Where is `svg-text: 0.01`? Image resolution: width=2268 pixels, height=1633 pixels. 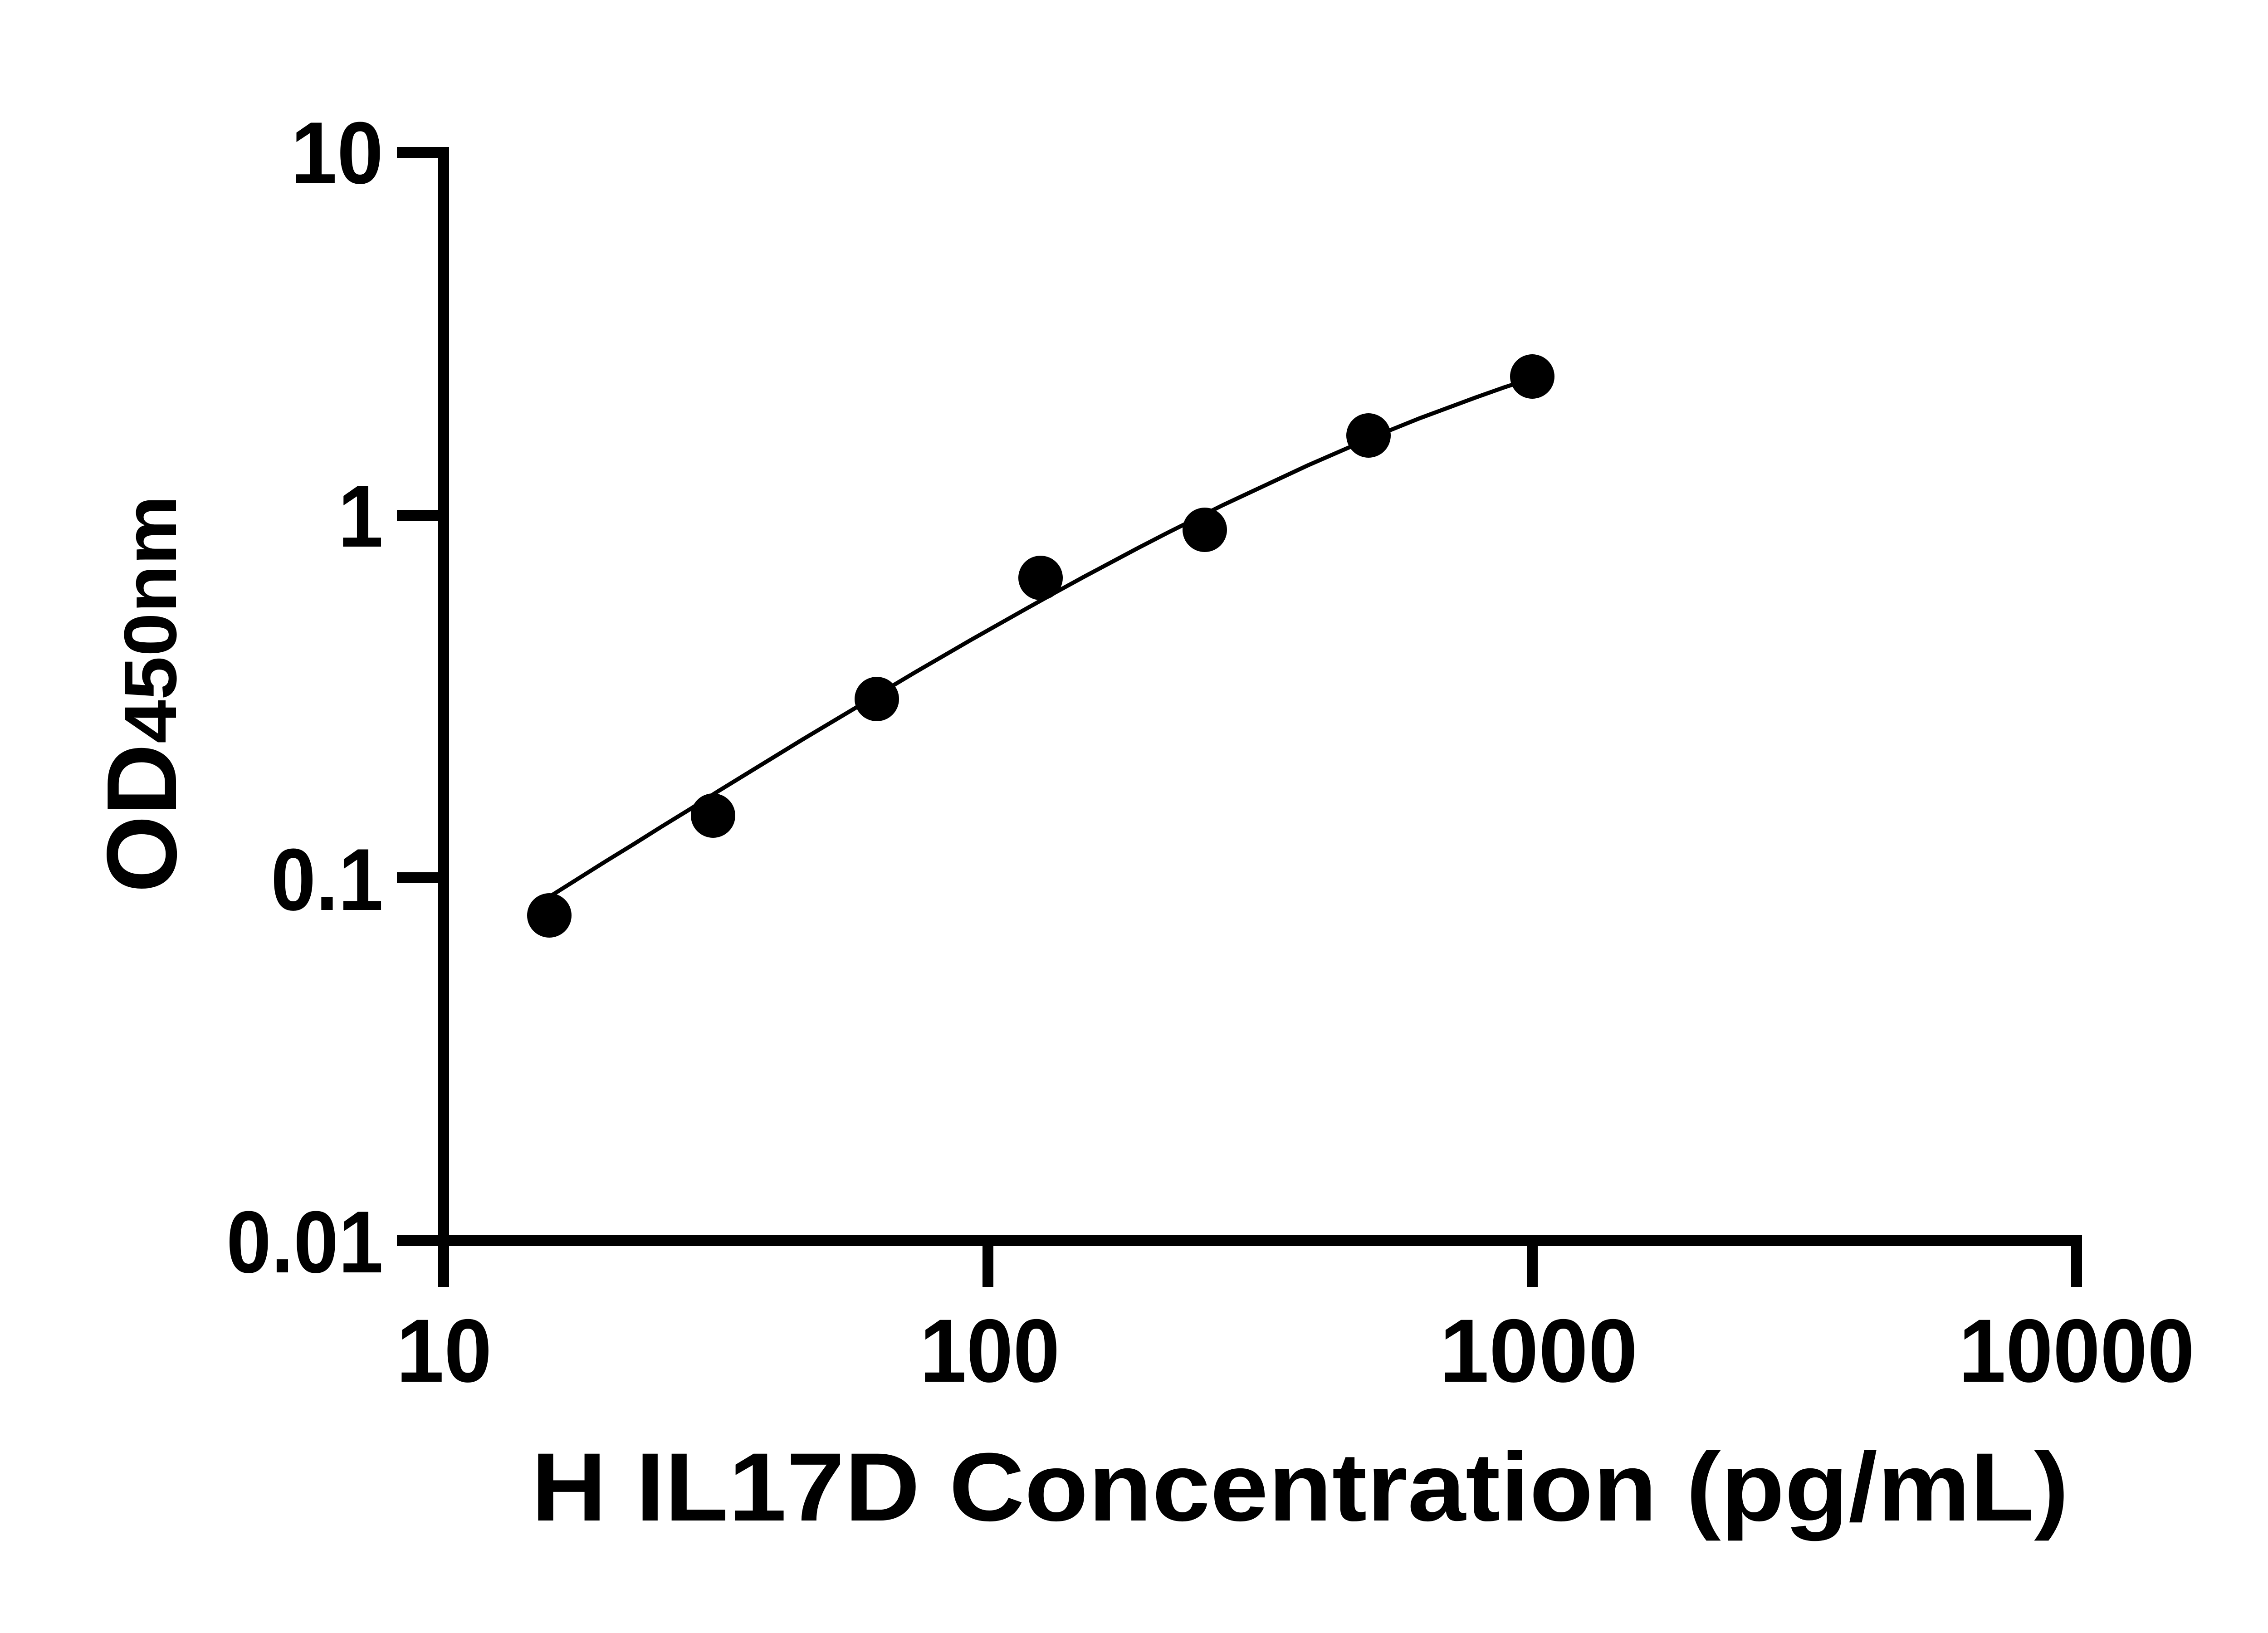 svg-text: 0.01 is located at coordinates (304, 1242).